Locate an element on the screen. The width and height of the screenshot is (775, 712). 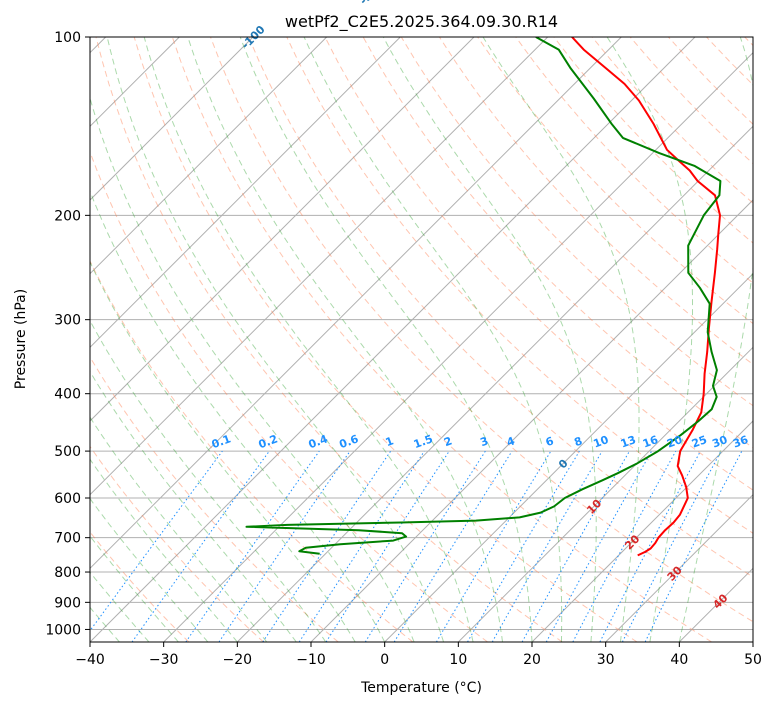
x-tick-label: 50 is located at coordinates (753, 660).